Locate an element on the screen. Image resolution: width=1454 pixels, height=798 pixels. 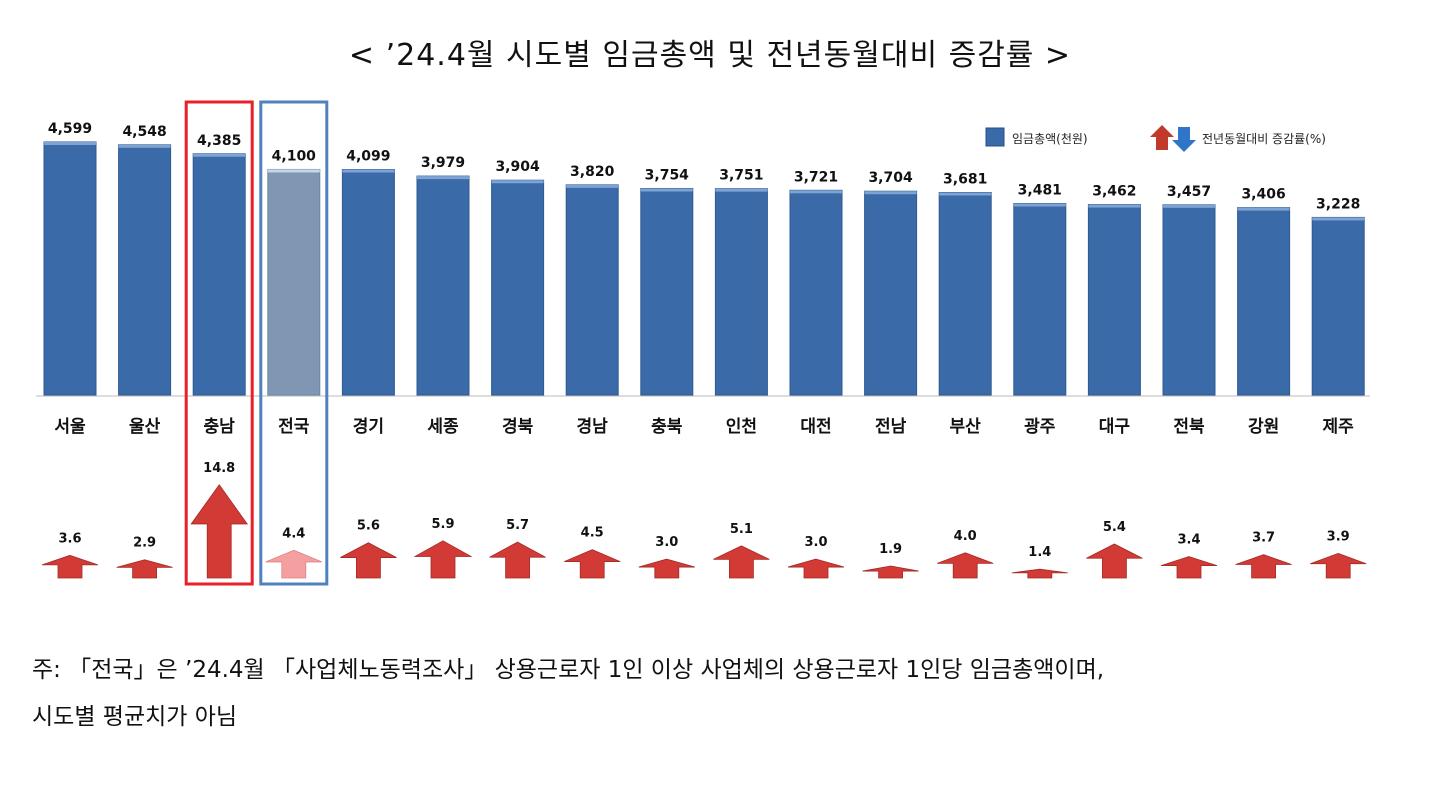
bar-value-label: 3,754 is located at coordinates (667, 175).